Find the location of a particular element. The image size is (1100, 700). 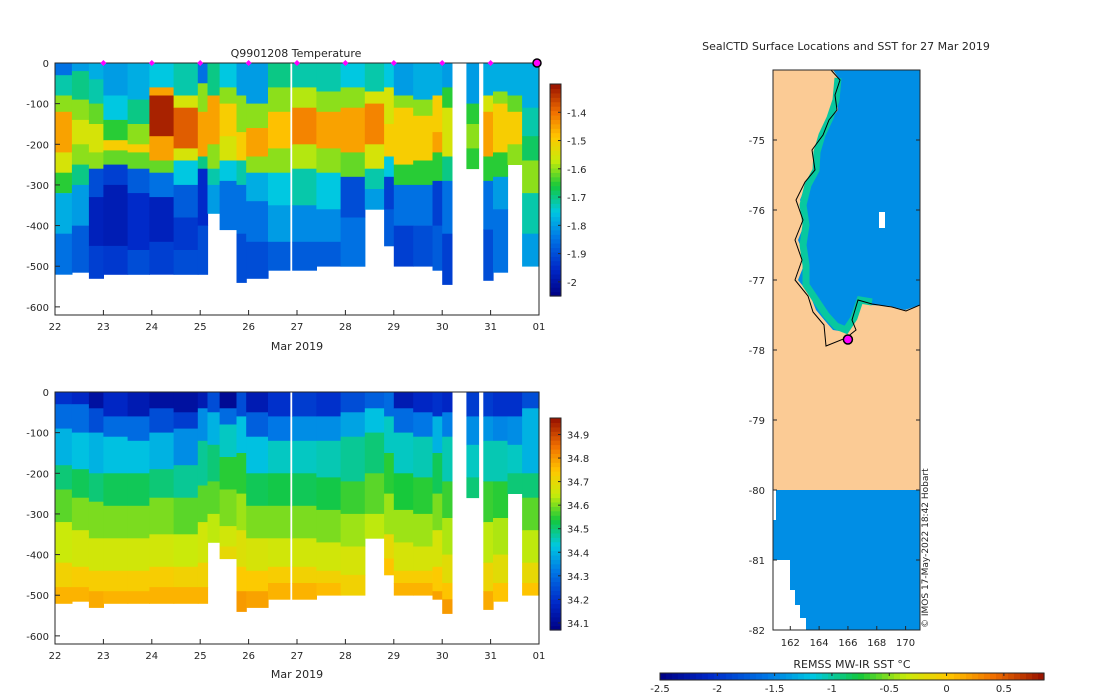

p0-xtick-label: 28 is located at coordinates (345, 327).